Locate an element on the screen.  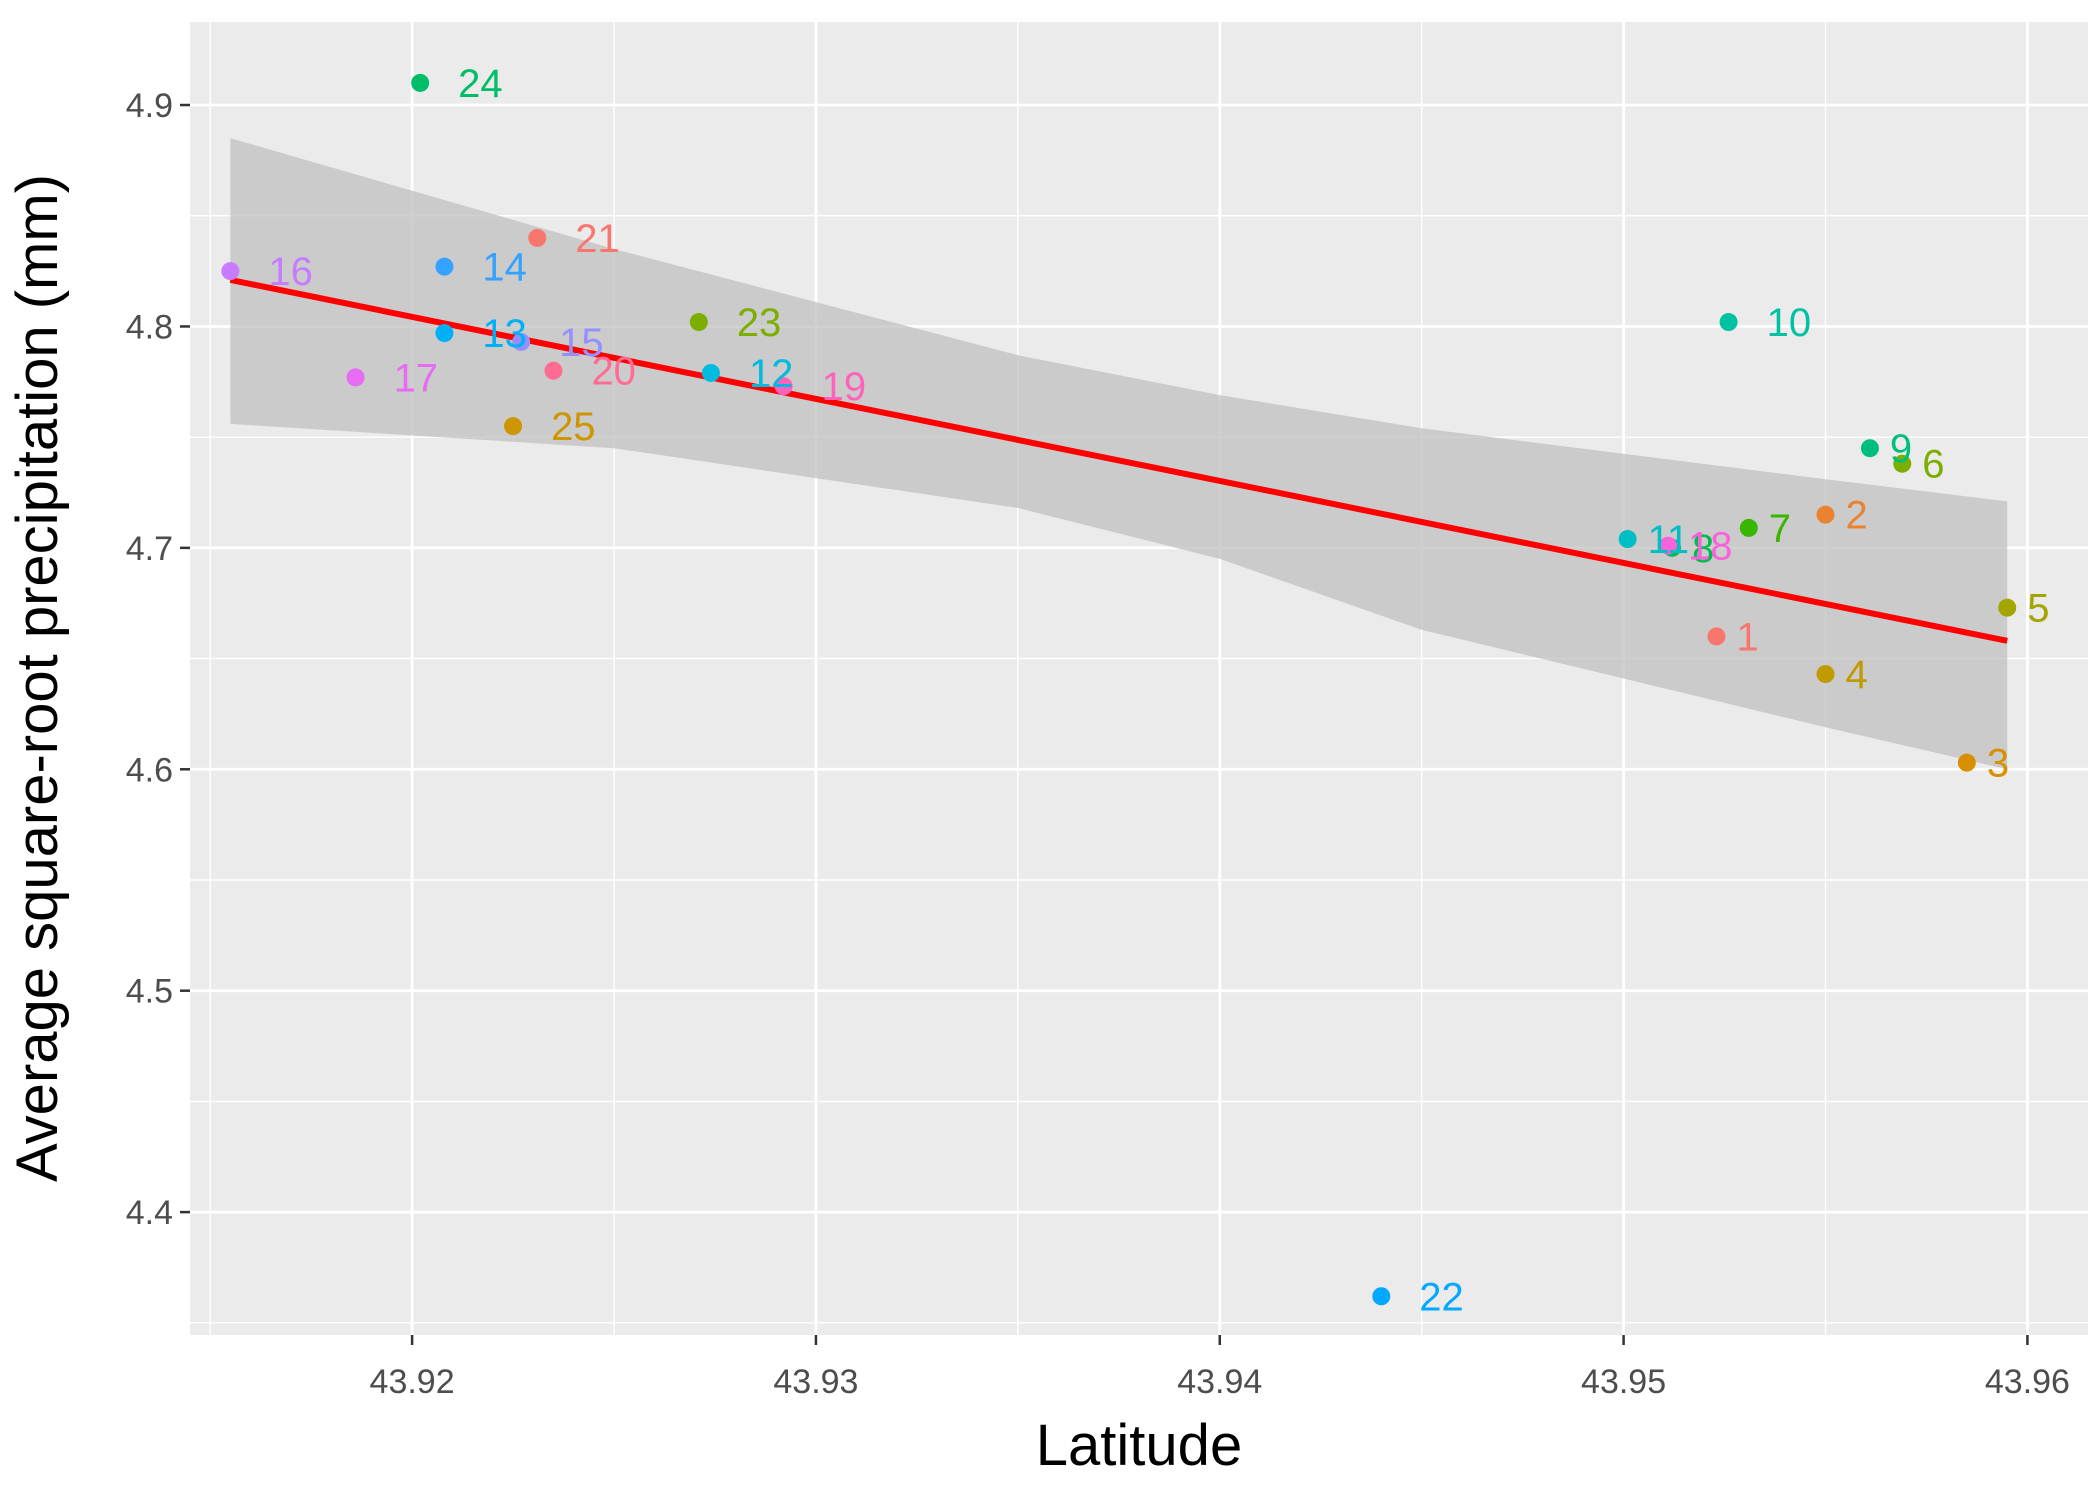
y-tick-label: 4.5 is located at coordinates (149, 992).